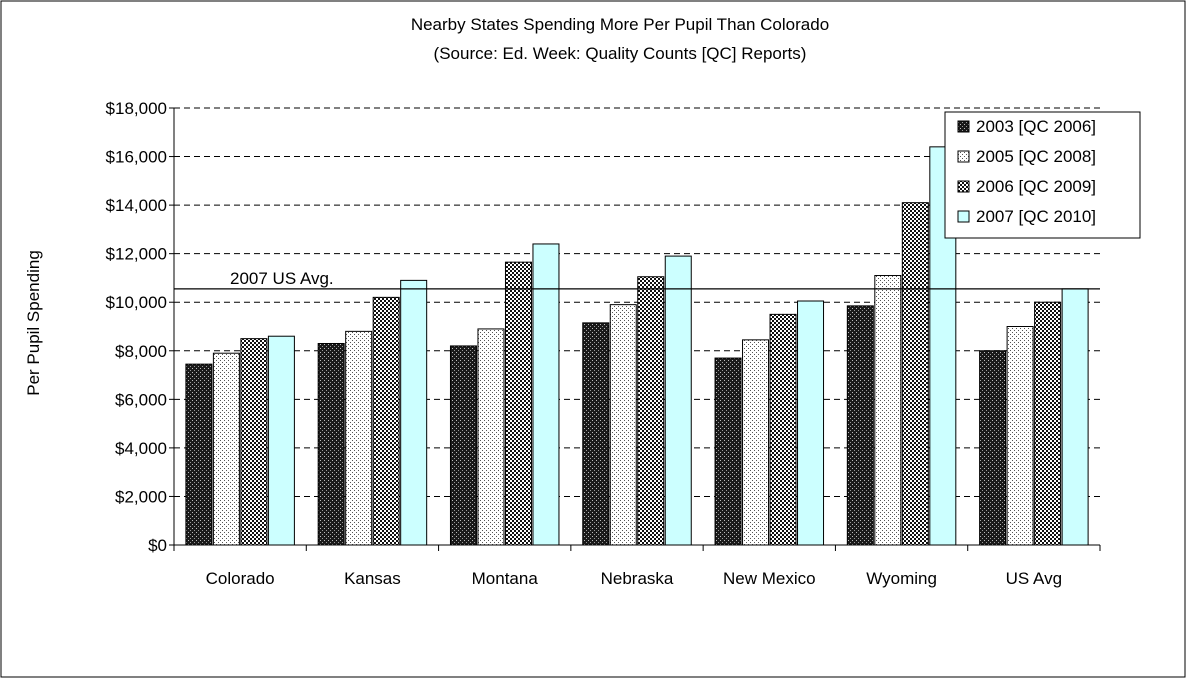 This screenshot has width=1187, height=684. Describe the element at coordinates (141, 399) in the screenshot. I see `y-tick-label: $6,000` at that location.